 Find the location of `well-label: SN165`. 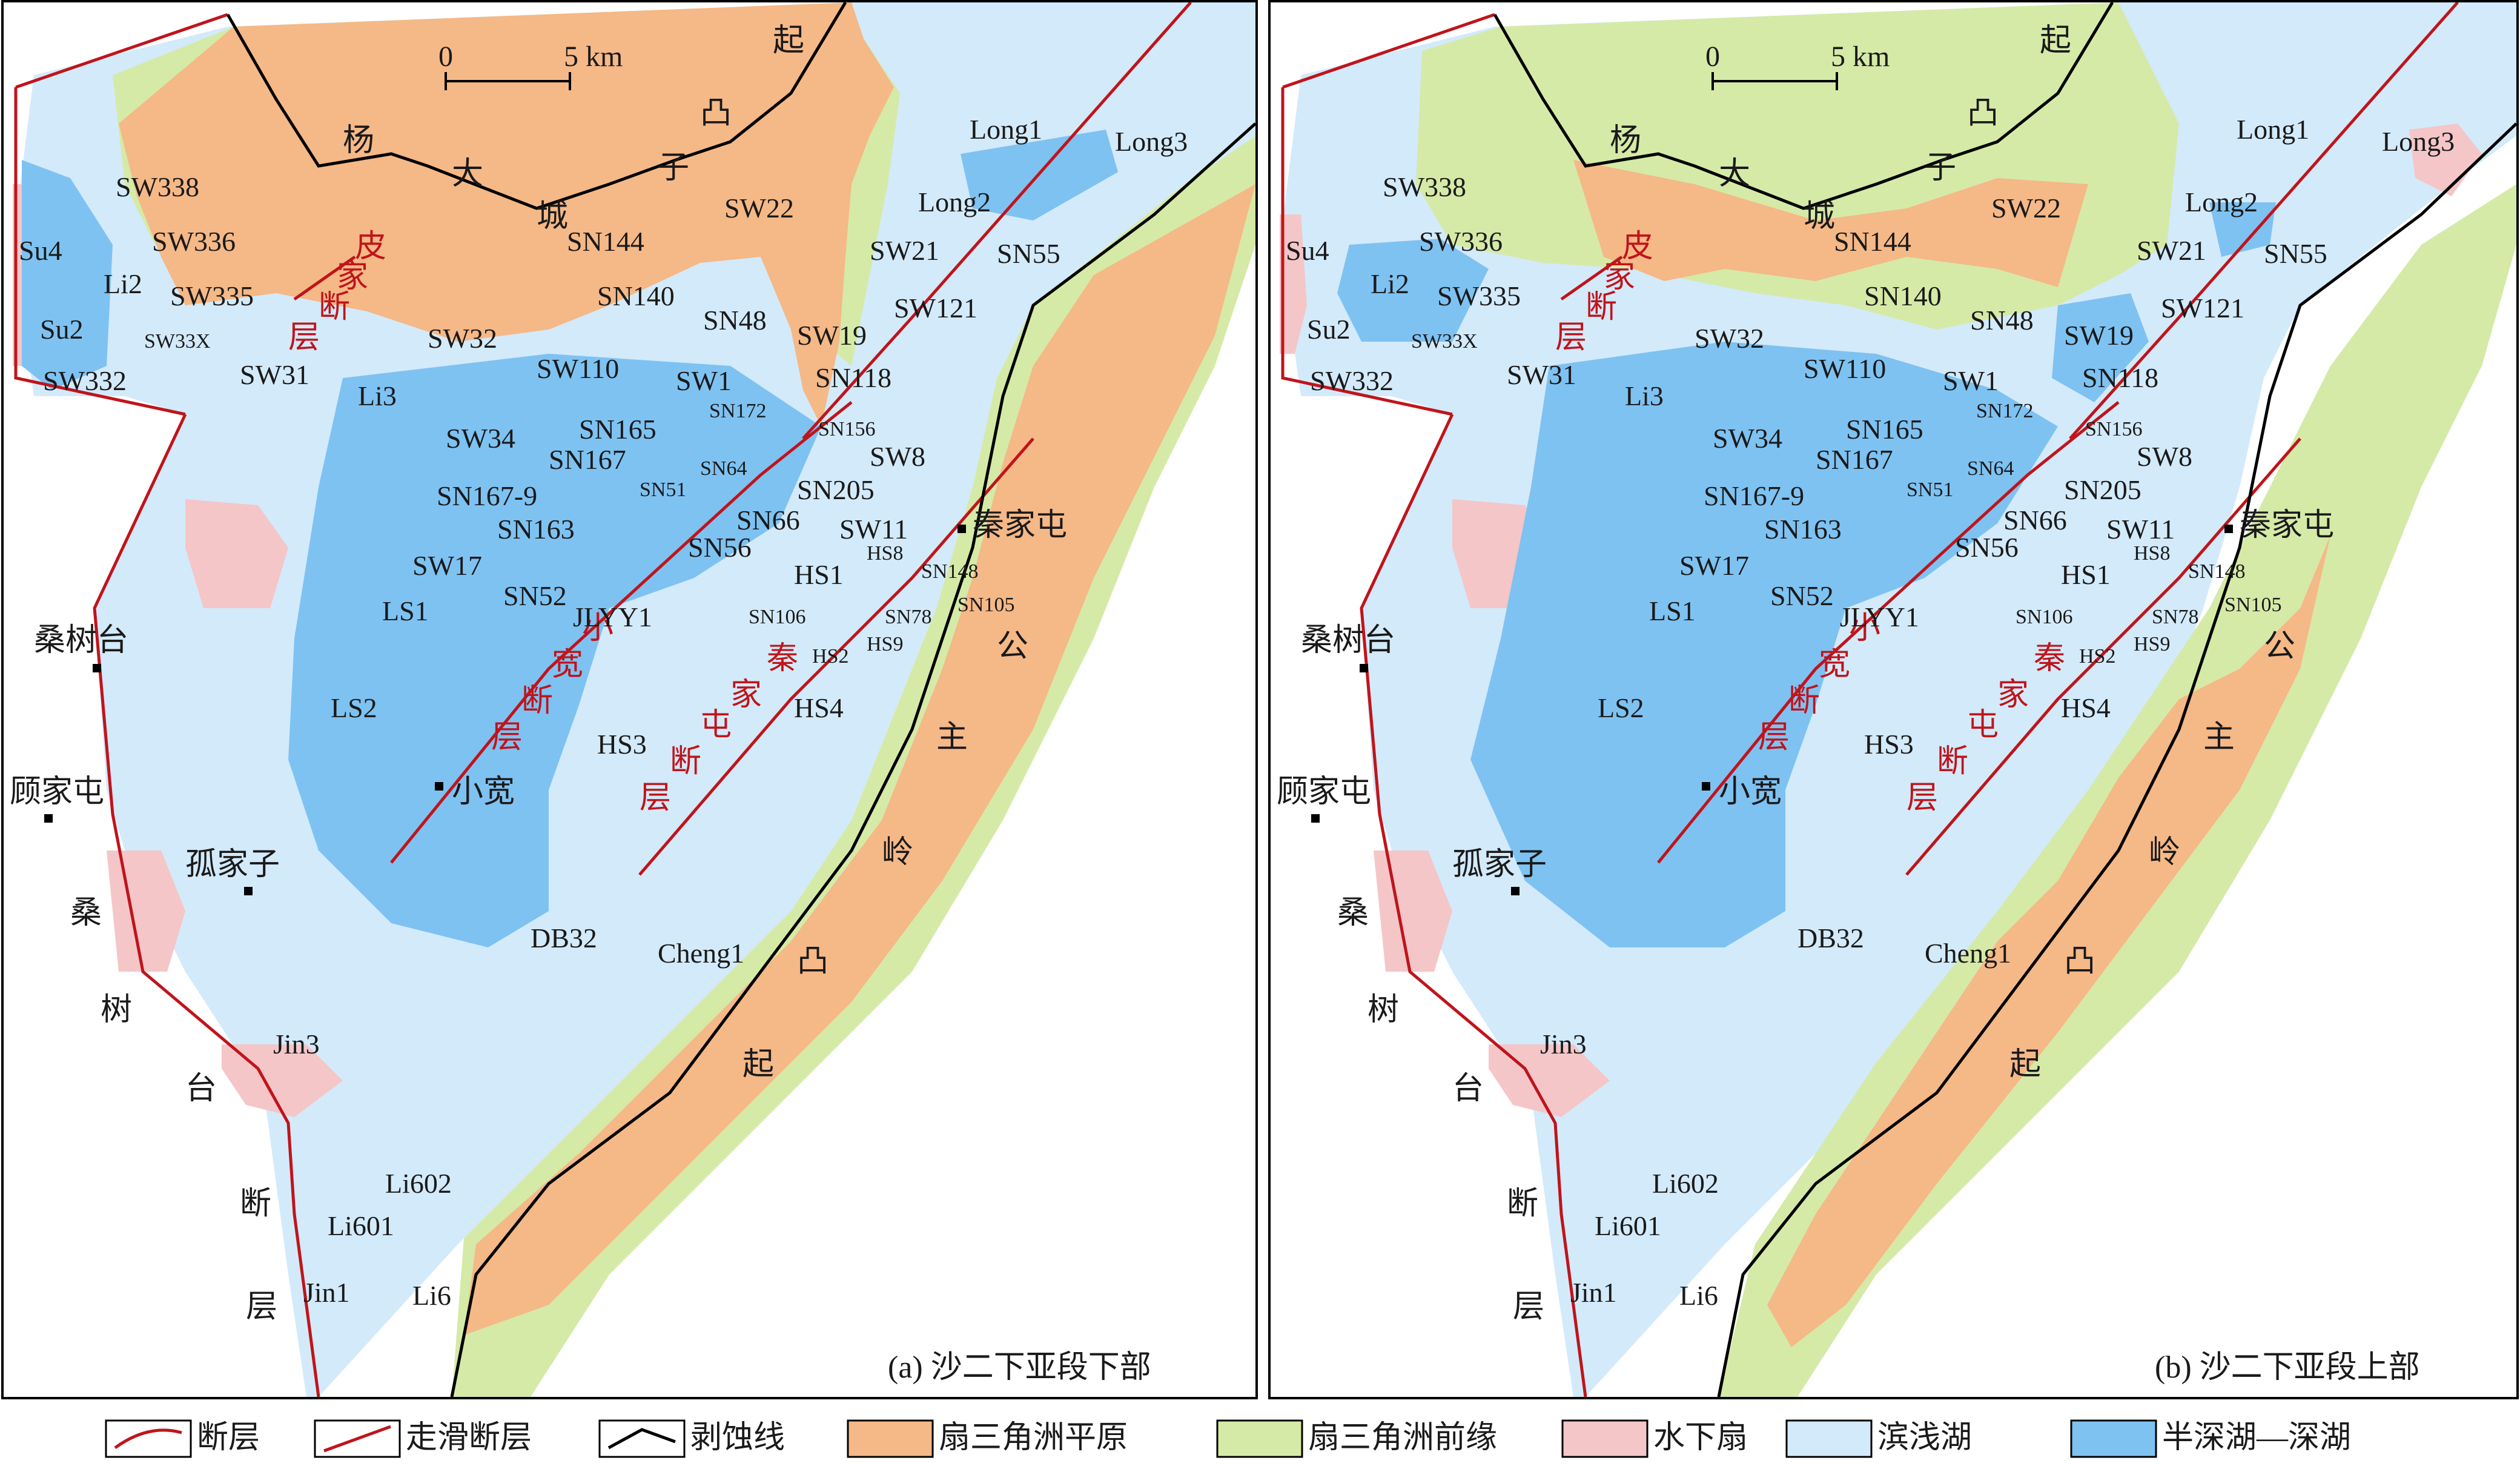

well-label: SN165 is located at coordinates (1884, 429).